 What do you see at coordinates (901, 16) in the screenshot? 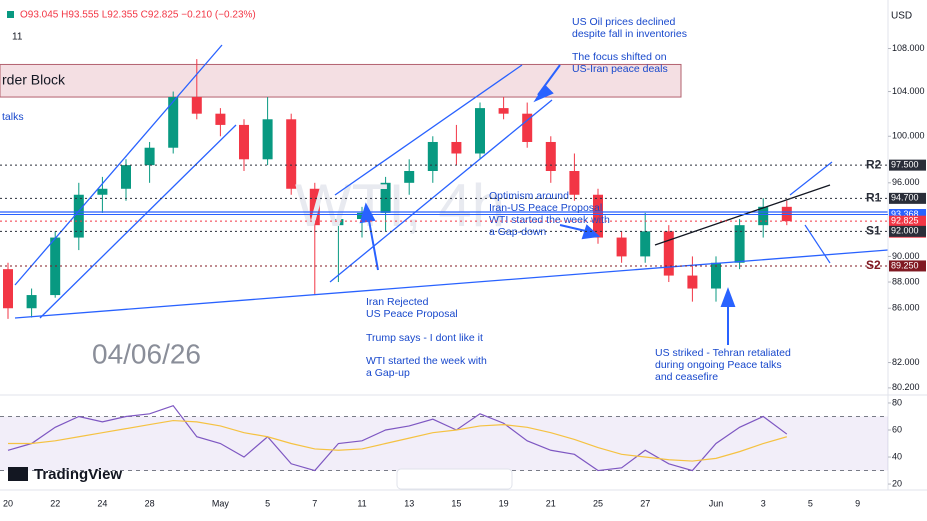
I see `currency: USD` at bounding box center [901, 16].